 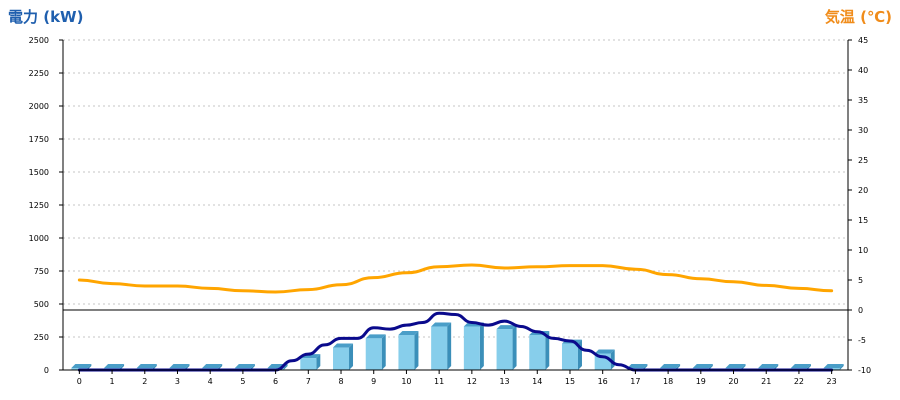 What do you see at coordinates (39, 106) in the screenshot?
I see `left-tick-label: 2000` at bounding box center [39, 106].